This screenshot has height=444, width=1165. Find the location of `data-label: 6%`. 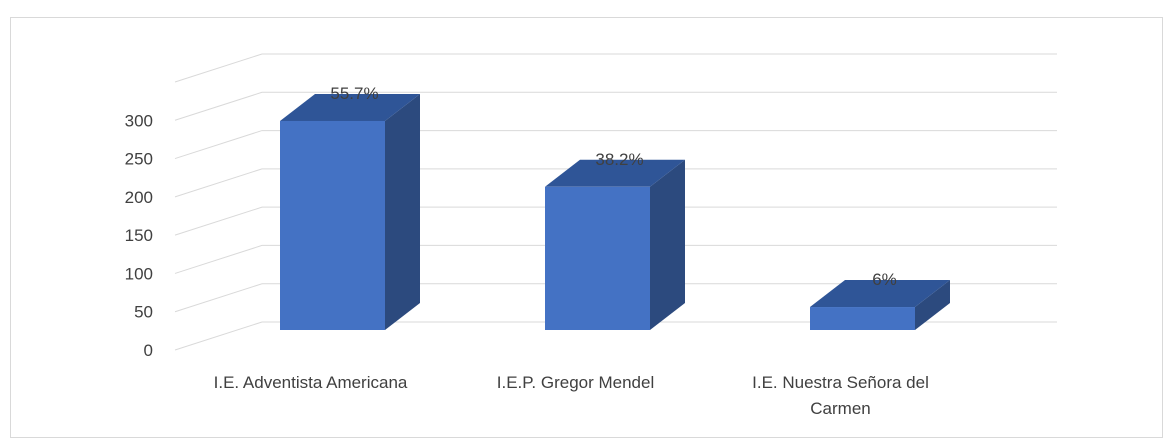

data-label: 6% is located at coordinates (884, 279).